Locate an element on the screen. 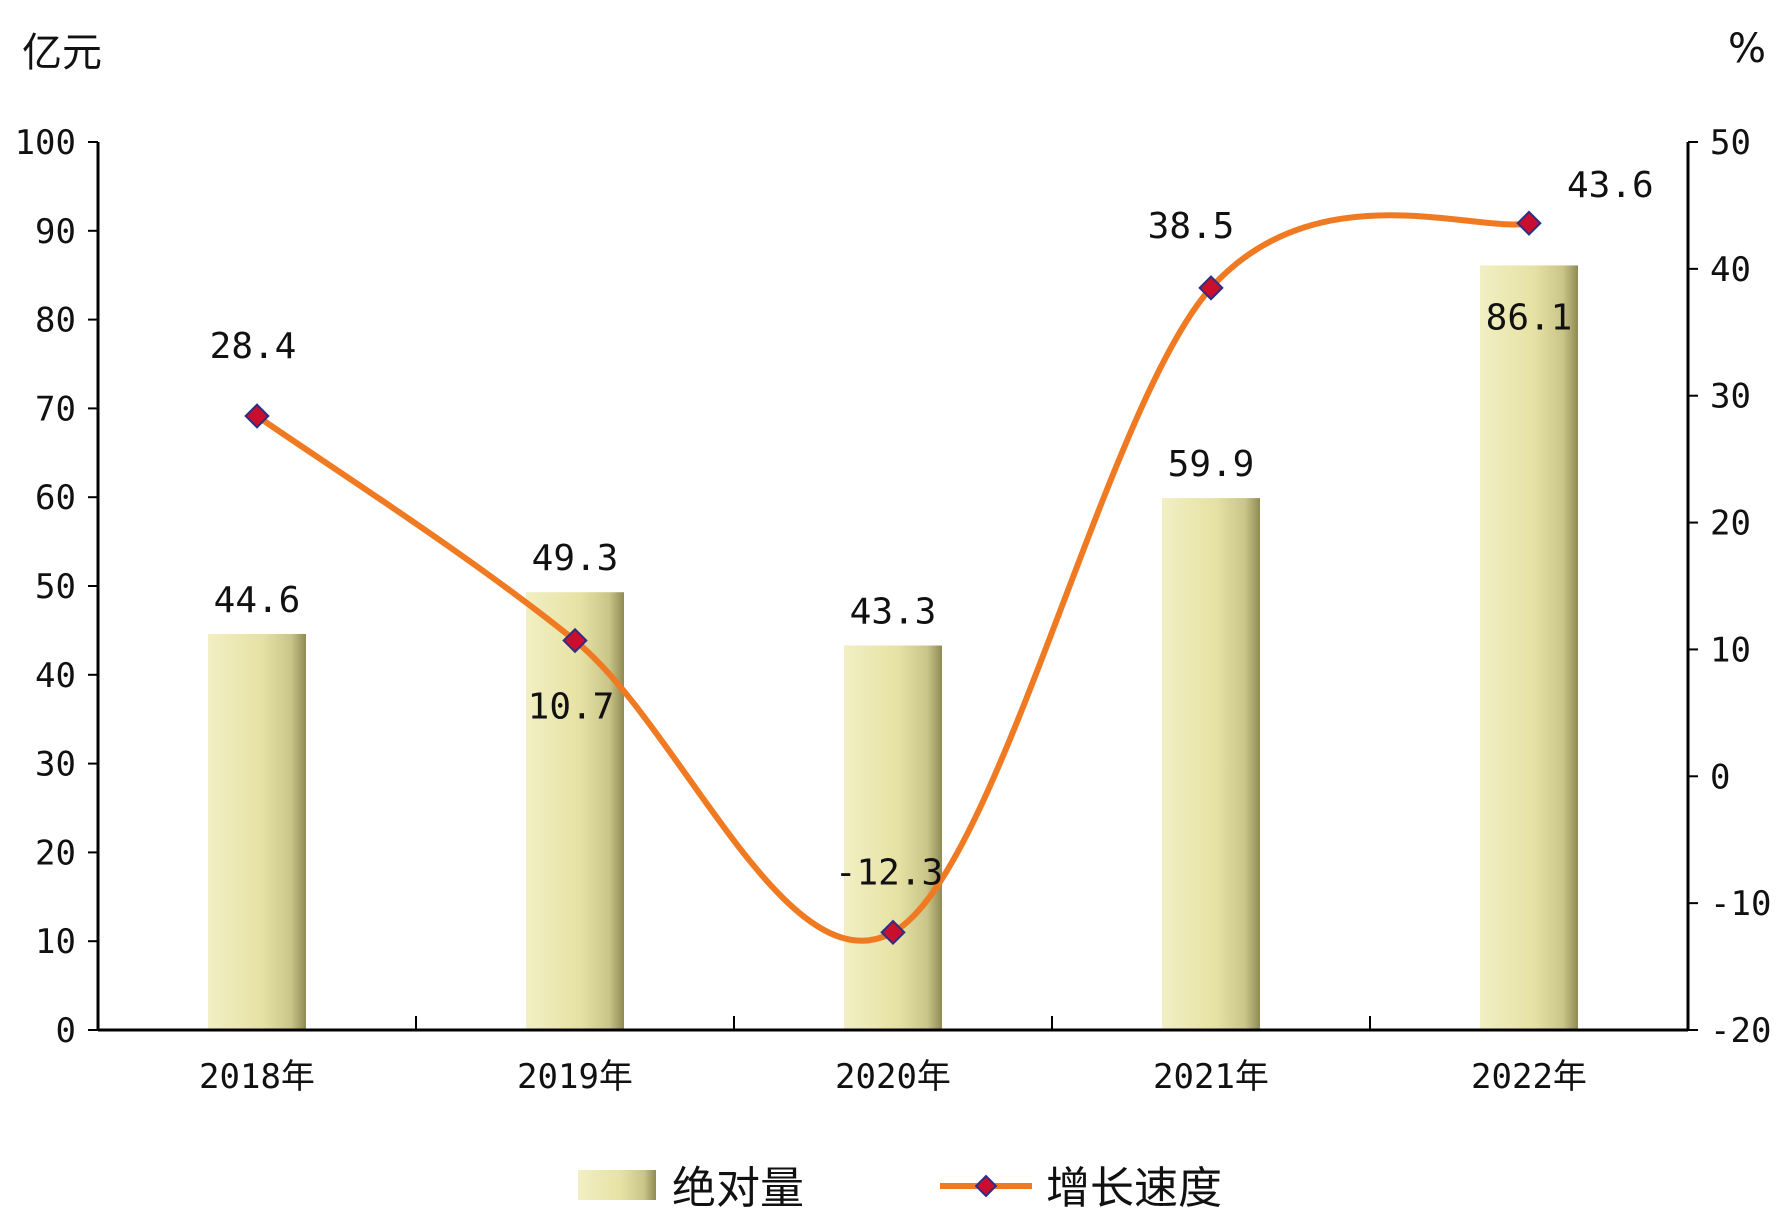  legend-swatch-bar is located at coordinates (617, 1185).